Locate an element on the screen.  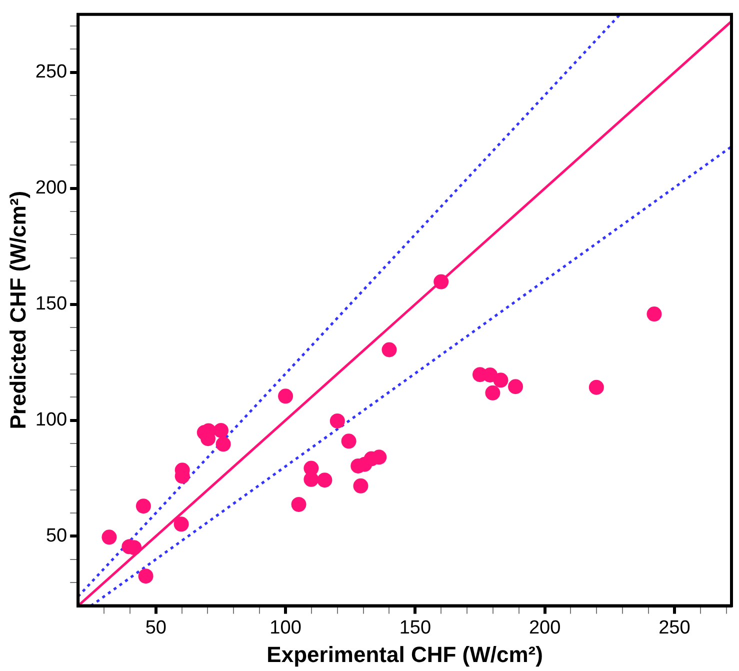
y-tick-label: 250 is located at coordinates (51, 72).